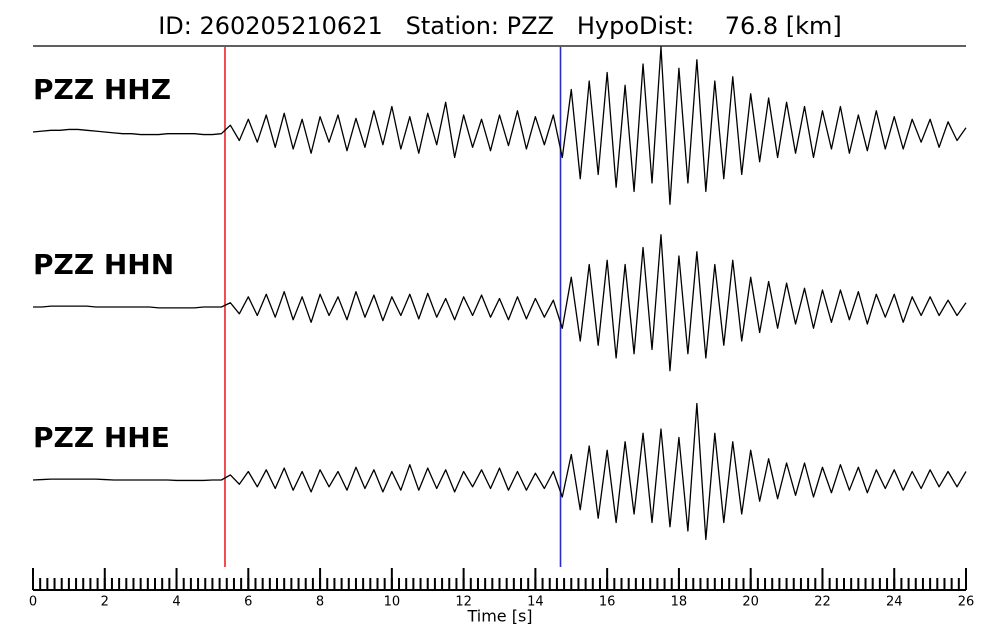 The width and height of the screenshot is (1000, 640). Describe the element at coordinates (248, 602) in the screenshot. I see `x-tick-label: 6` at that location.